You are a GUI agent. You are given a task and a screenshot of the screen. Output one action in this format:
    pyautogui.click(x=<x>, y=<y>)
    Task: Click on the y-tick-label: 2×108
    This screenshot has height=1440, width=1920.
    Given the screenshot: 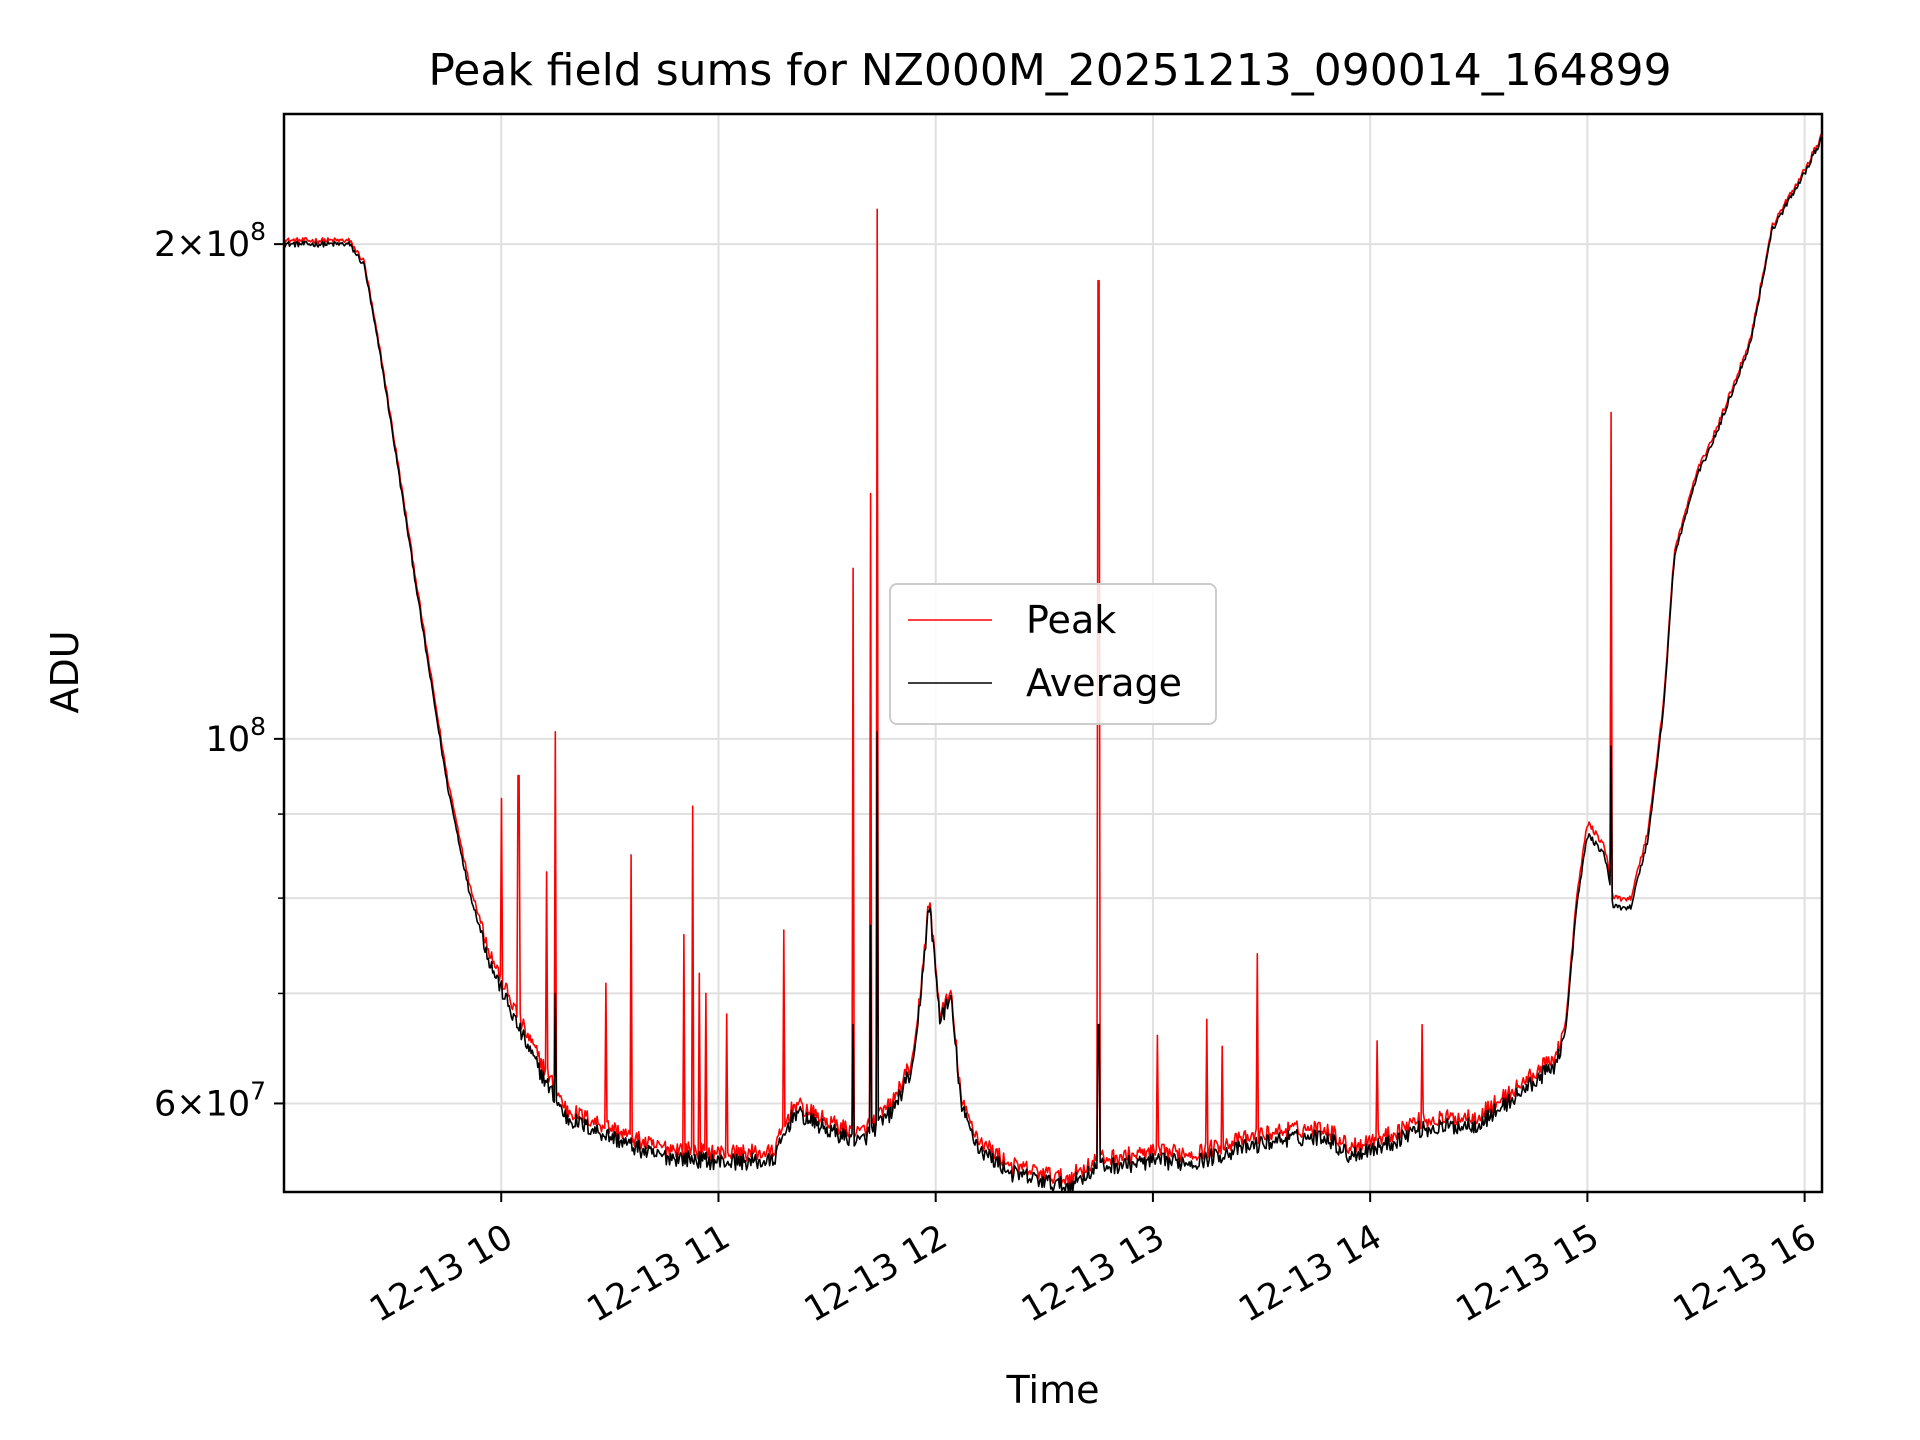 What is the action you would take?
    pyautogui.click(x=210, y=241)
    